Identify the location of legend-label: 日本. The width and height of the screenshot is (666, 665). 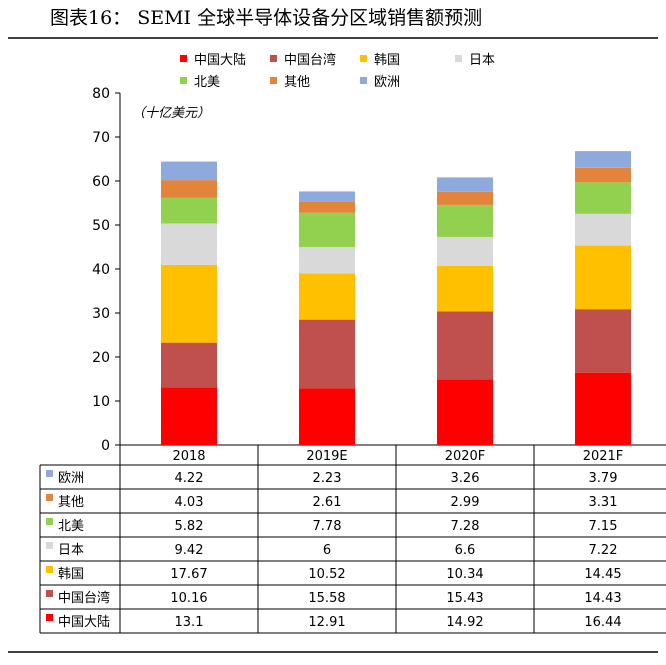
(482, 60).